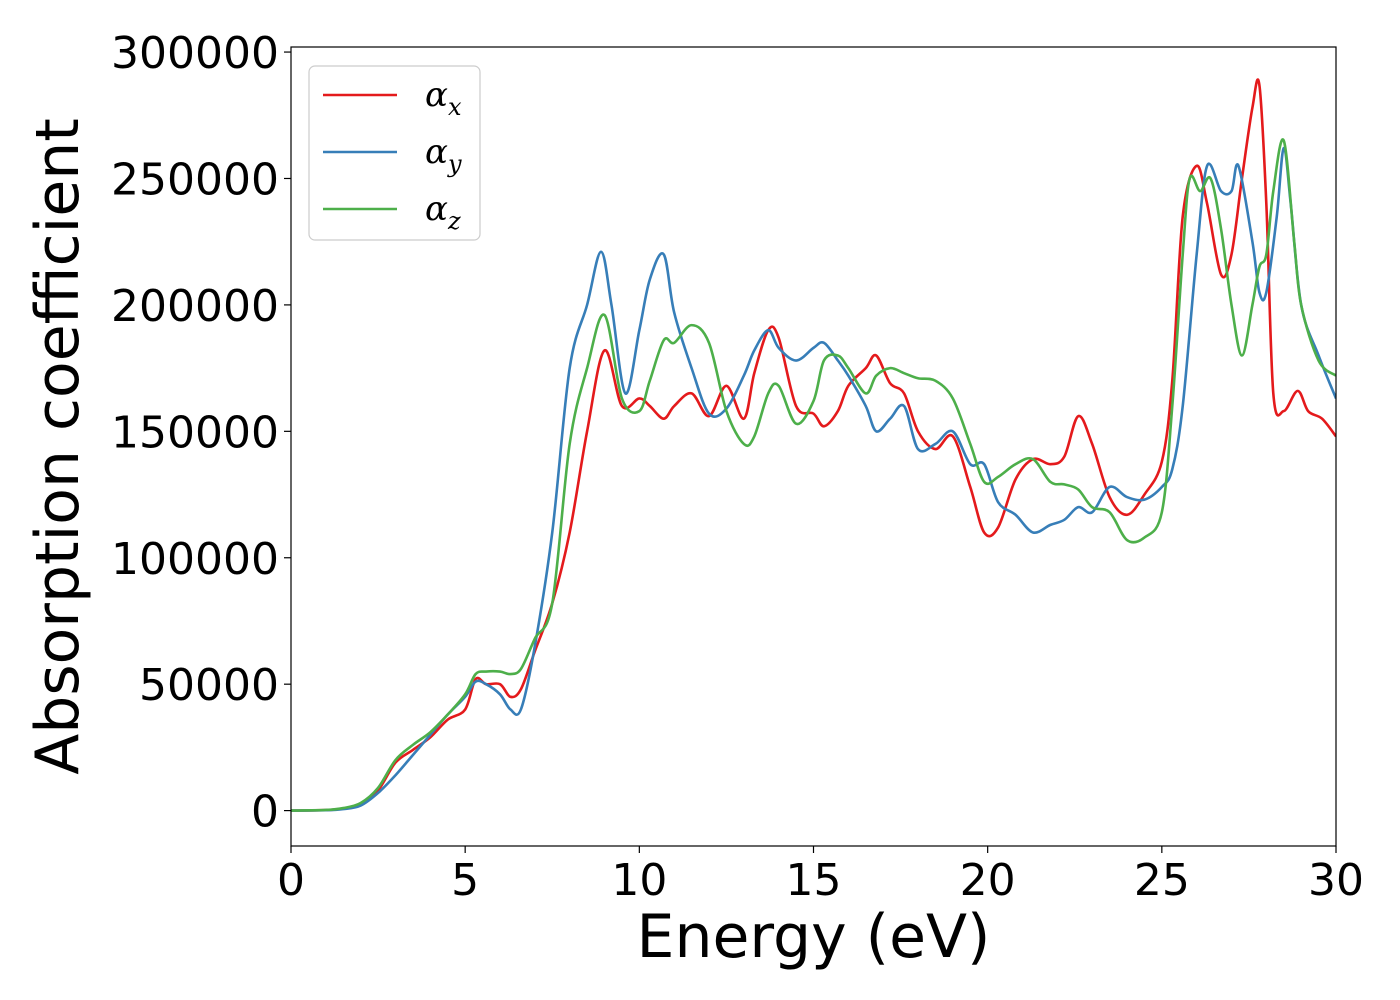  Describe the element at coordinates (443, 212) in the screenshot. I see `legend-label-alpha-z: αz` at that location.